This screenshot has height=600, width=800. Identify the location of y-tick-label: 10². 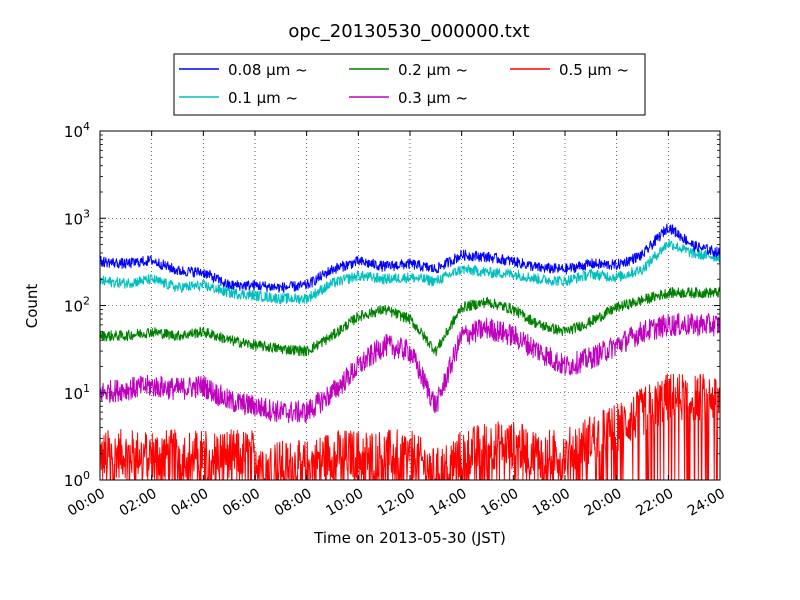
(77, 305).